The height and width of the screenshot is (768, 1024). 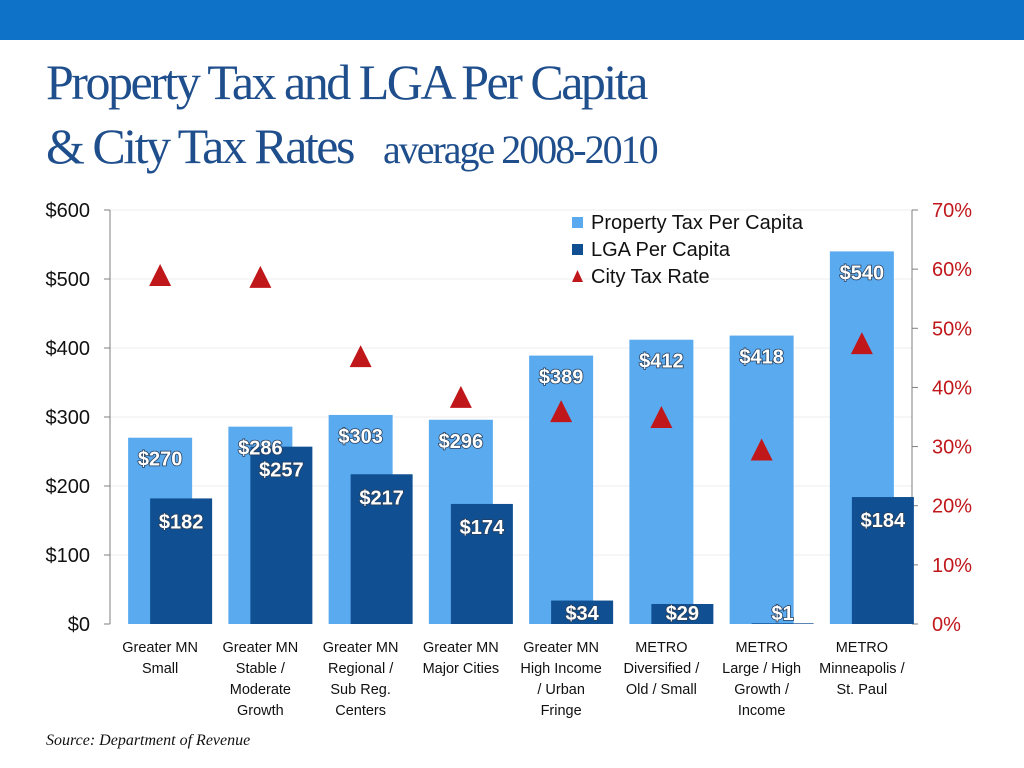 I want to click on data-label-lga: $257, so click(x=281, y=471).